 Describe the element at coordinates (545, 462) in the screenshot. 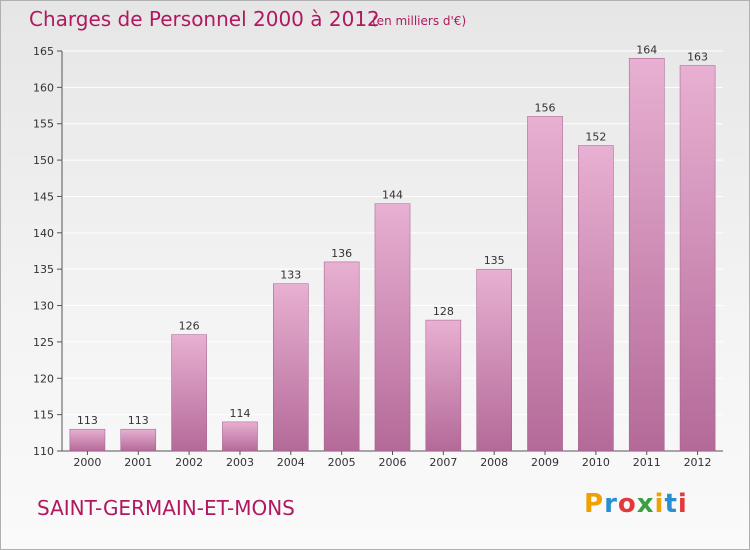

I see `x-tick-label: 2009` at that location.